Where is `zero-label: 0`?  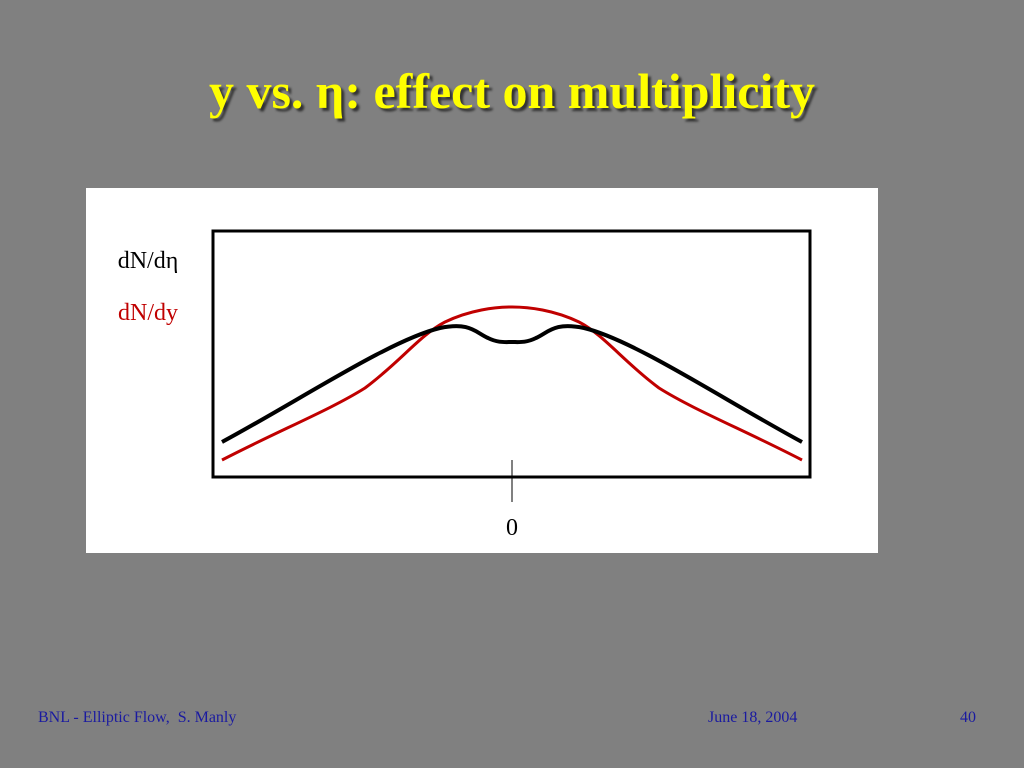
zero-label: 0 is located at coordinates (512, 528).